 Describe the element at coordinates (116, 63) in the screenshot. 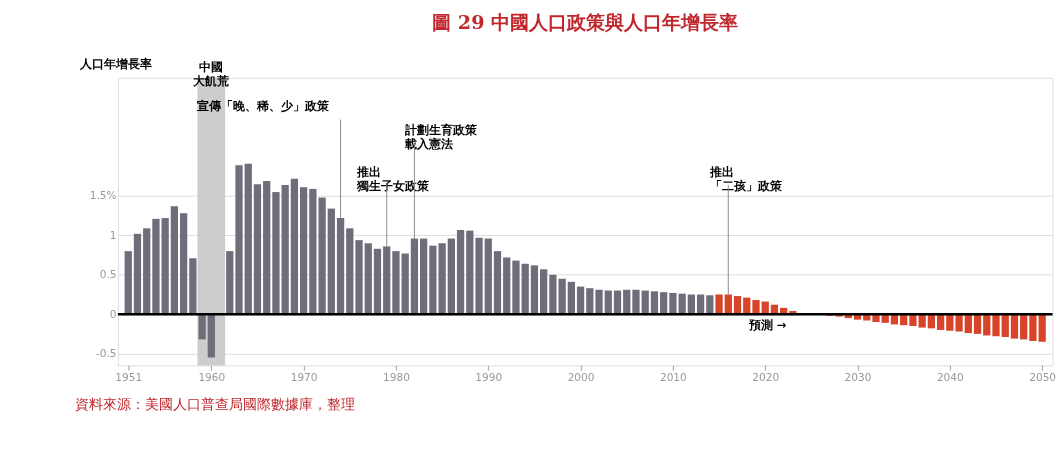

I see `y-axis-title: 人口年增長率` at that location.